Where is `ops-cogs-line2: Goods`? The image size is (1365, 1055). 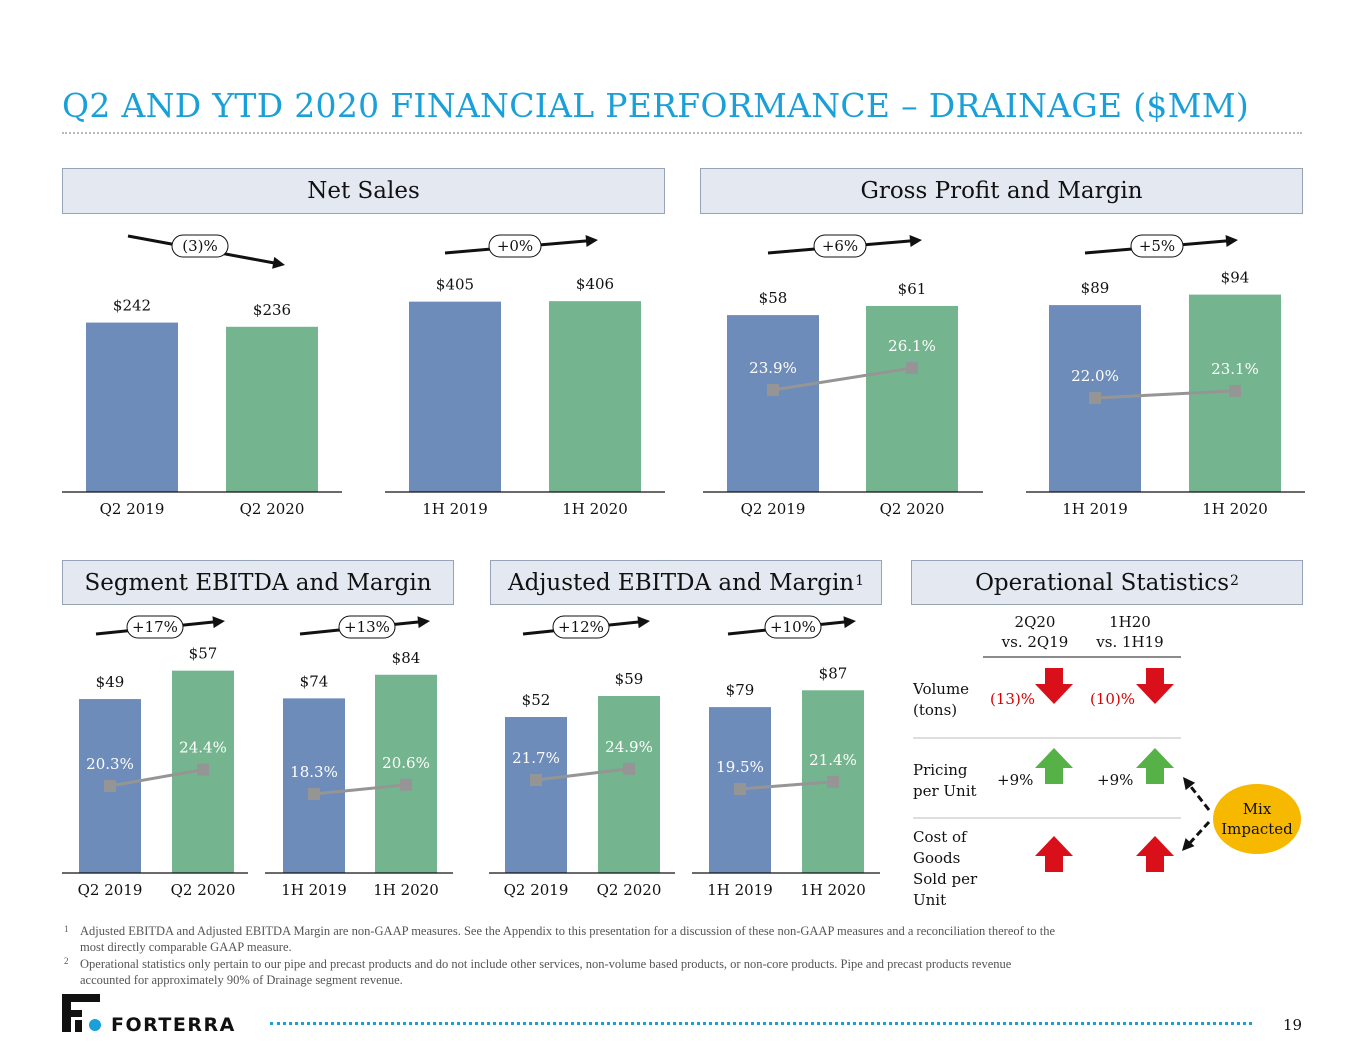
ops-cogs-line2: Goods is located at coordinates (937, 858).